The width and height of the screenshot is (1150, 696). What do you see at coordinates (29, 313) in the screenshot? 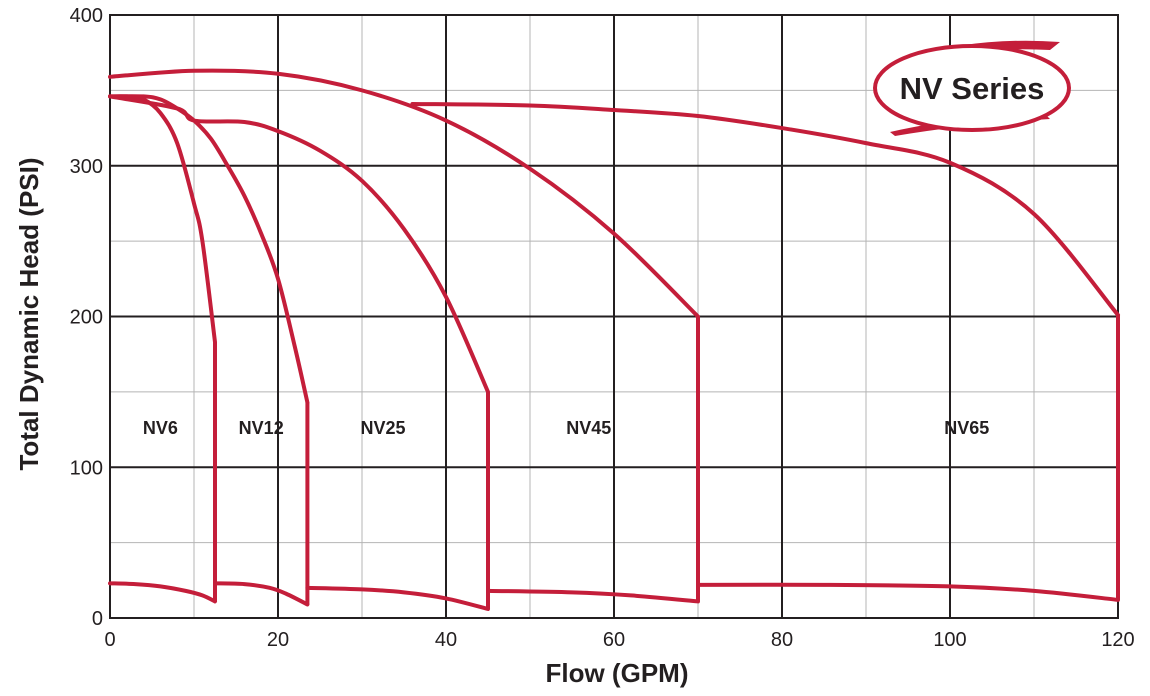
I see `y-axis-title: Total Dynamic Head (PSI)` at bounding box center [29, 313].